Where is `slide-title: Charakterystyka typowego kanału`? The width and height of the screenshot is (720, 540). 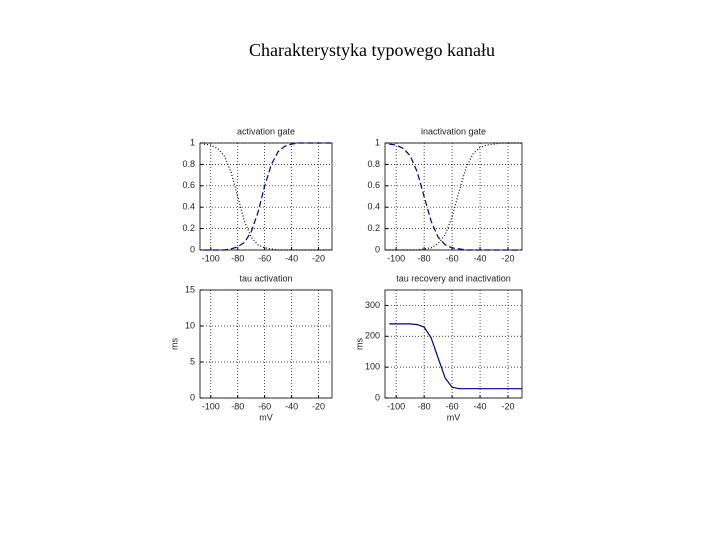 slide-title: Charakterystyka typowego kanału is located at coordinates (372, 50).